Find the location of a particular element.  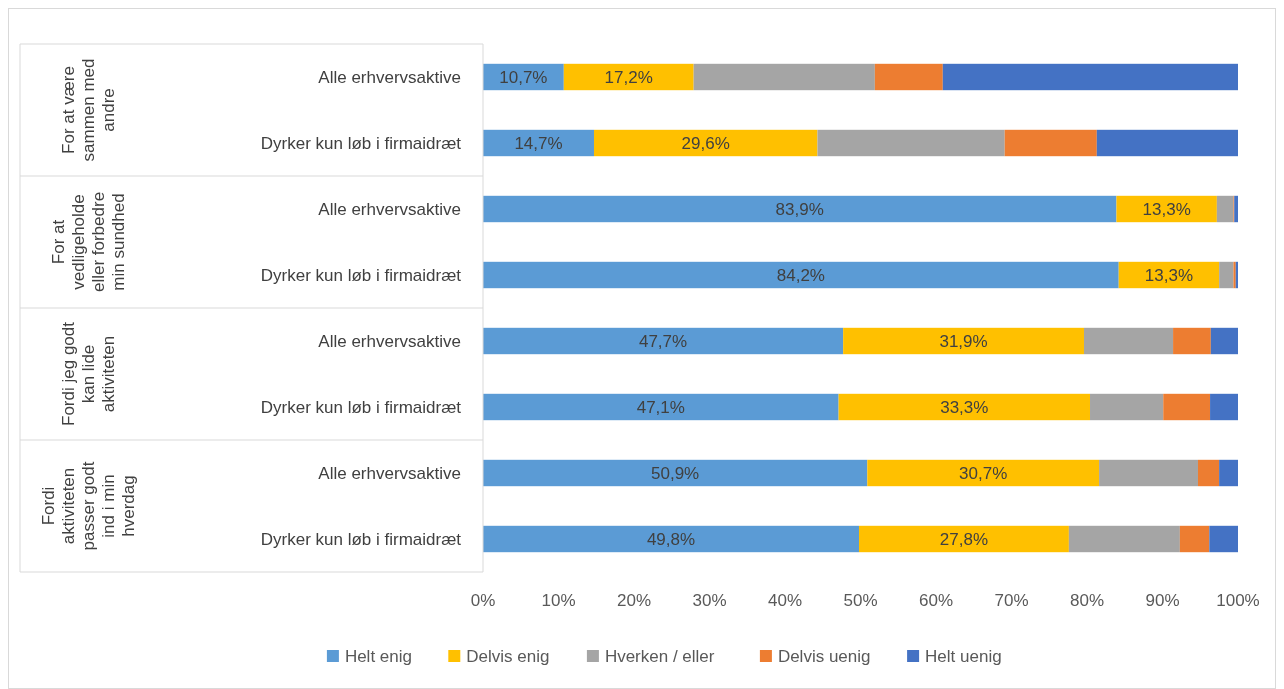

data-label: 30,7% is located at coordinates (983, 473).